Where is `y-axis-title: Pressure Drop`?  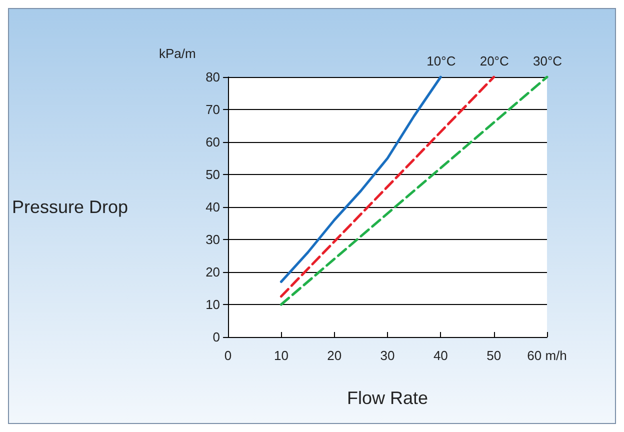
y-axis-title: Pressure Drop is located at coordinates (70, 207).